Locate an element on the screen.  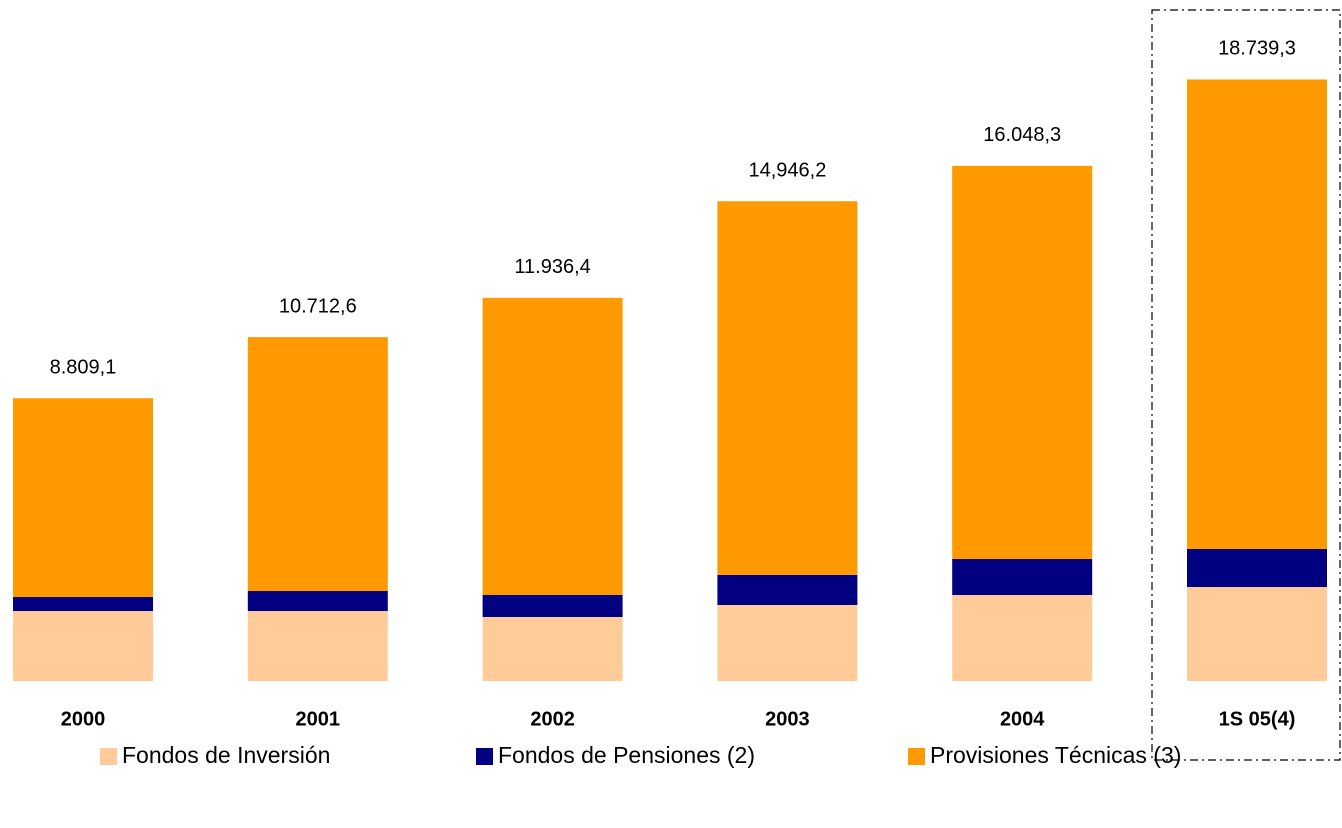
total-label: 14,946,2 is located at coordinates (787, 171).